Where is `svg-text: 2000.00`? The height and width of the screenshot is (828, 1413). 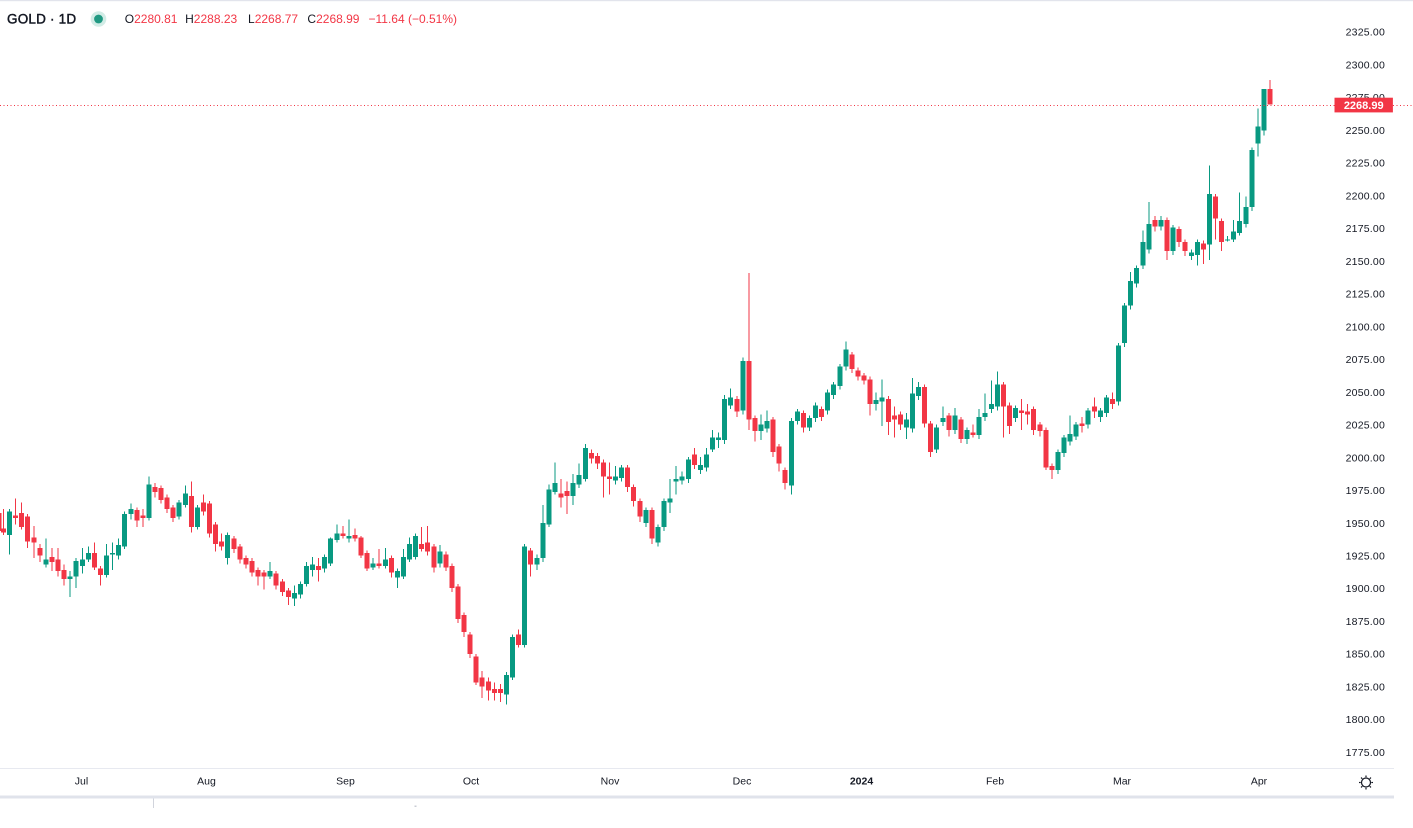
svg-text: 2000.00 is located at coordinates (1365, 458).